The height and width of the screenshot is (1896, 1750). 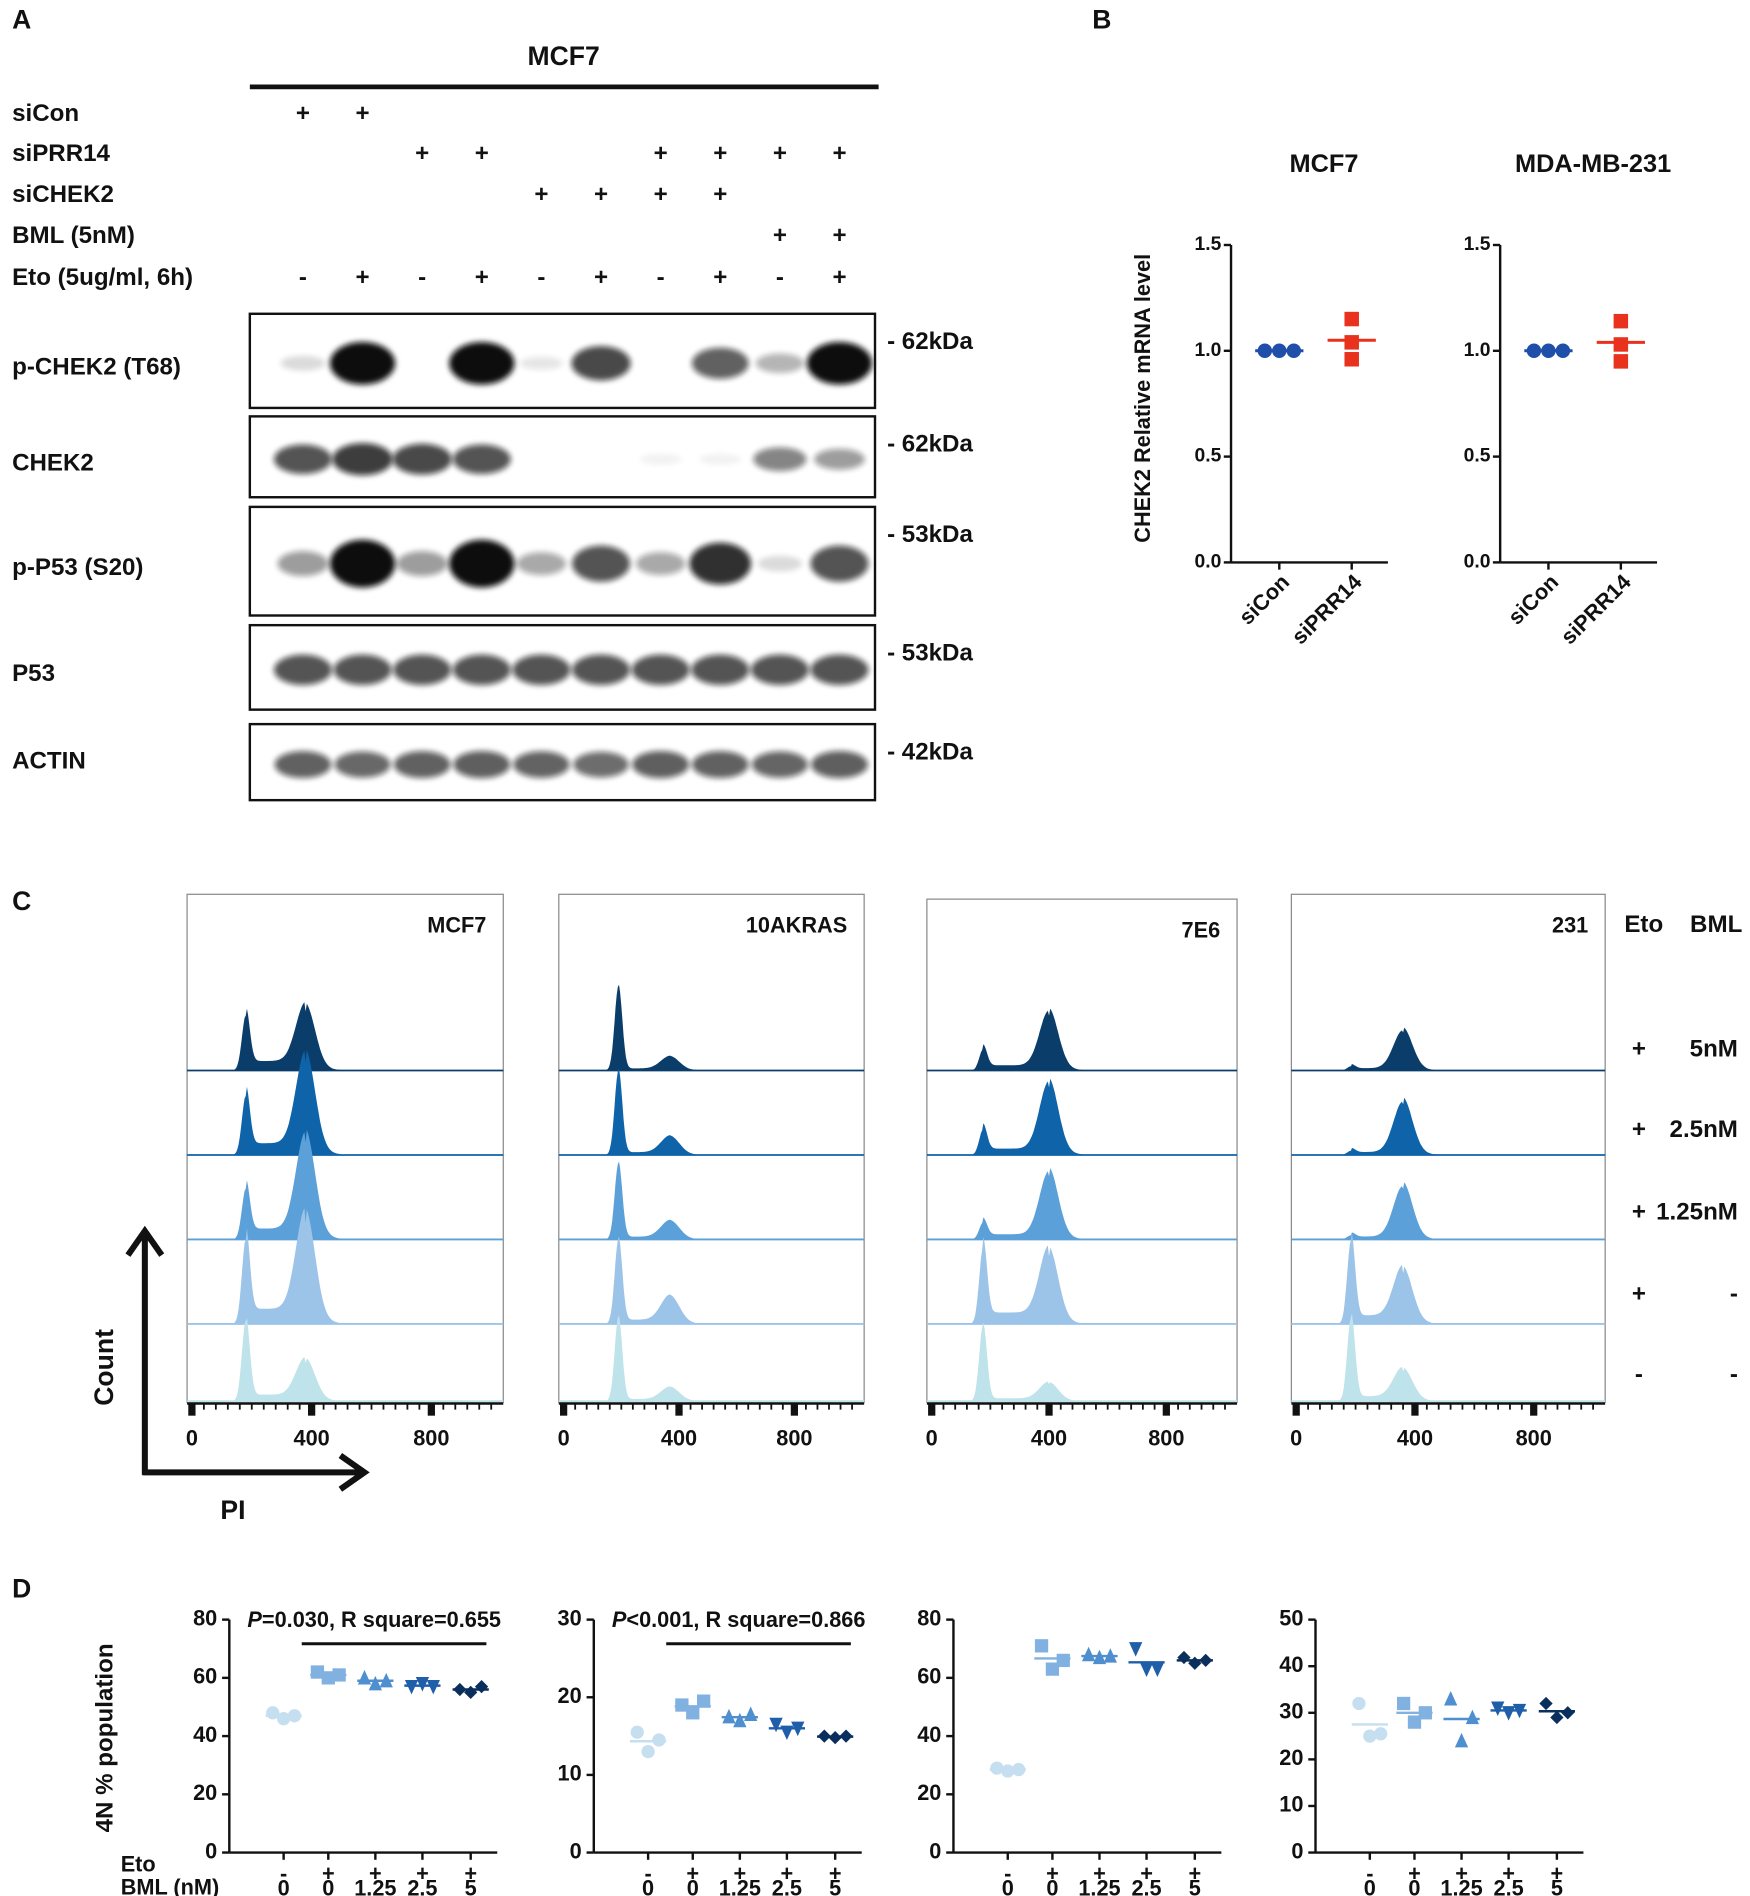 I want to click on bml-label: 1.25, so click(x=740, y=1886).